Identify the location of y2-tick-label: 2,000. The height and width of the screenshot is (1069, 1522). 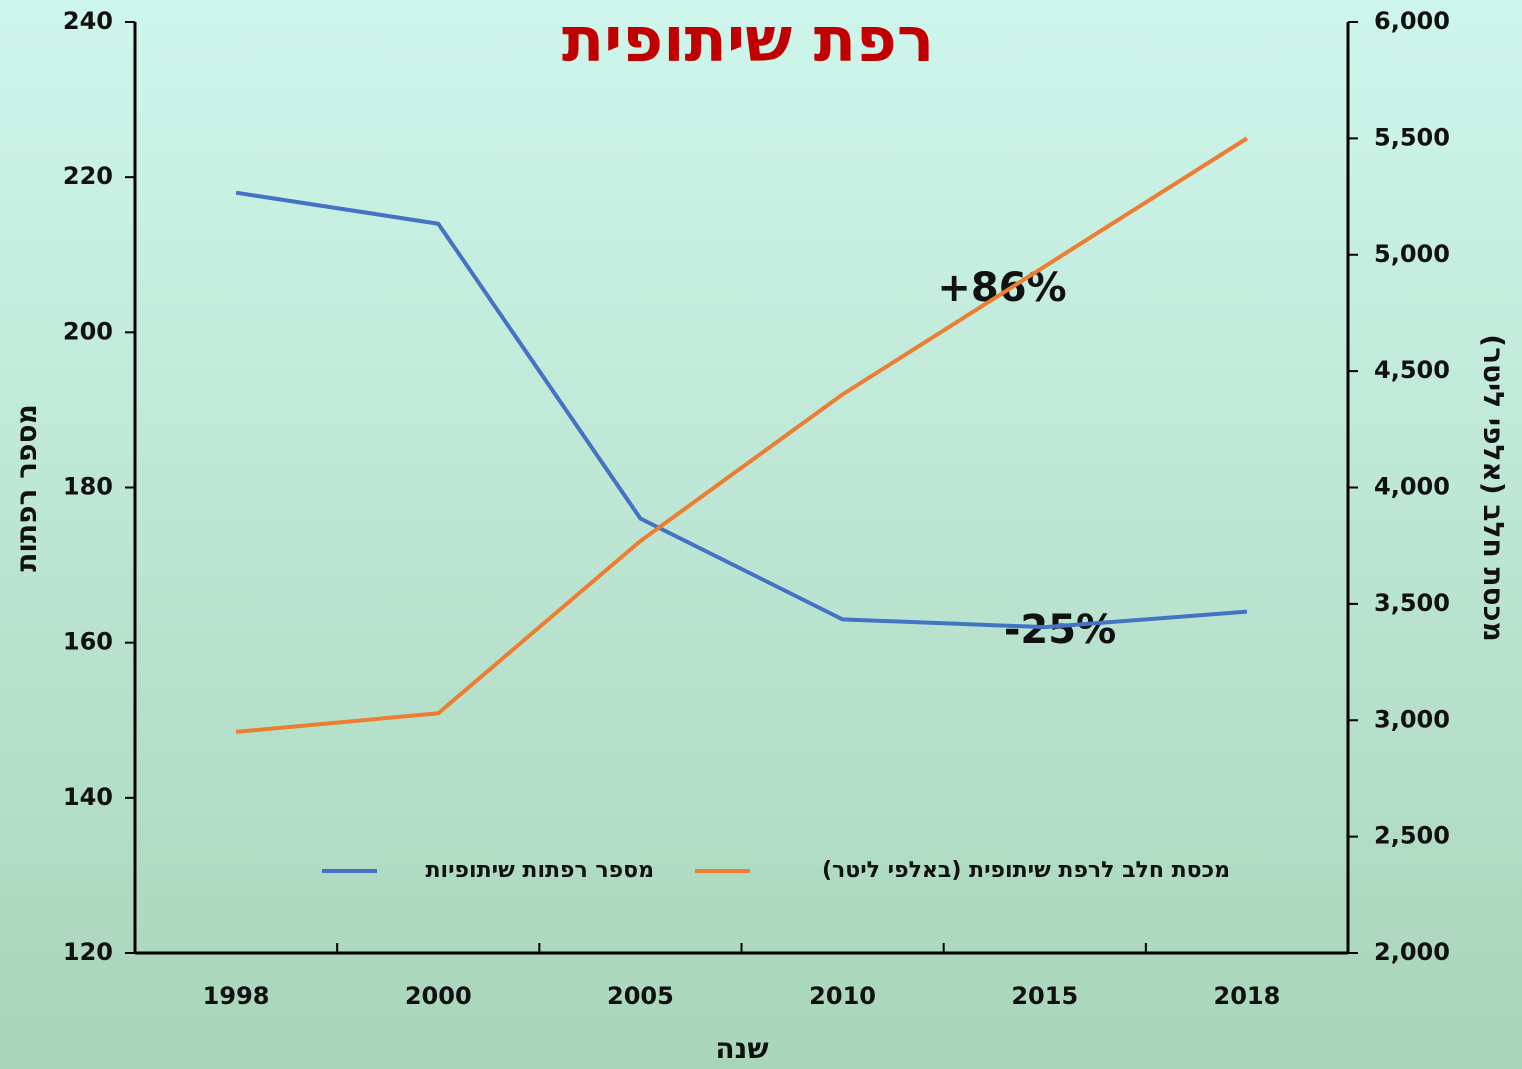
(1412, 952).